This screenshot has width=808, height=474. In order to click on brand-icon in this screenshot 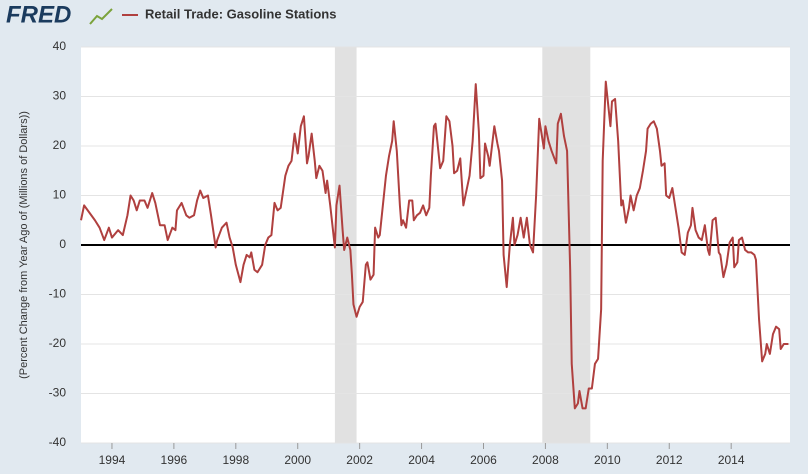, I will do `click(101, 16)`.